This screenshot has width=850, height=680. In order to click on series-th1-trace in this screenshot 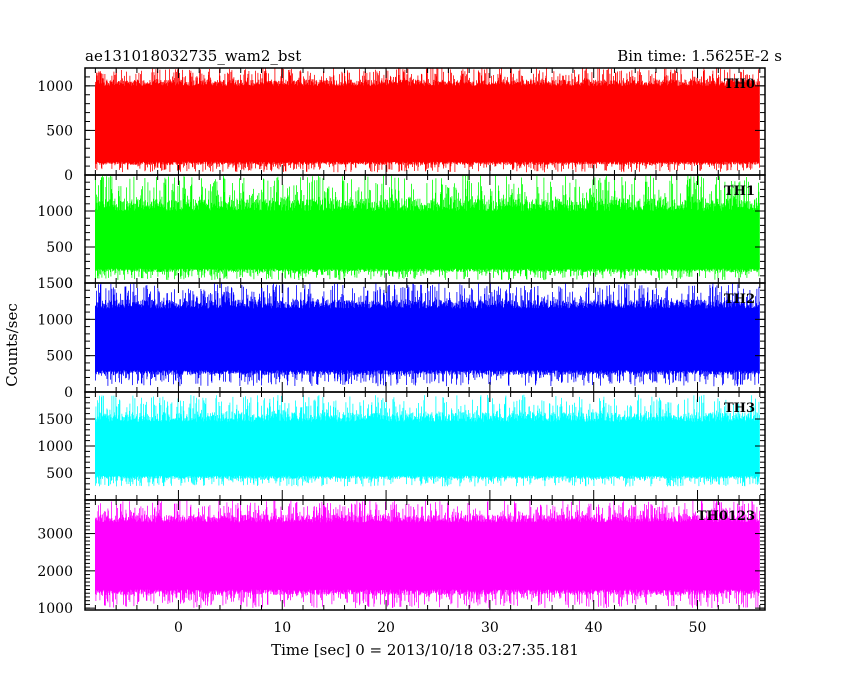, I will do `click(427, 228)`.